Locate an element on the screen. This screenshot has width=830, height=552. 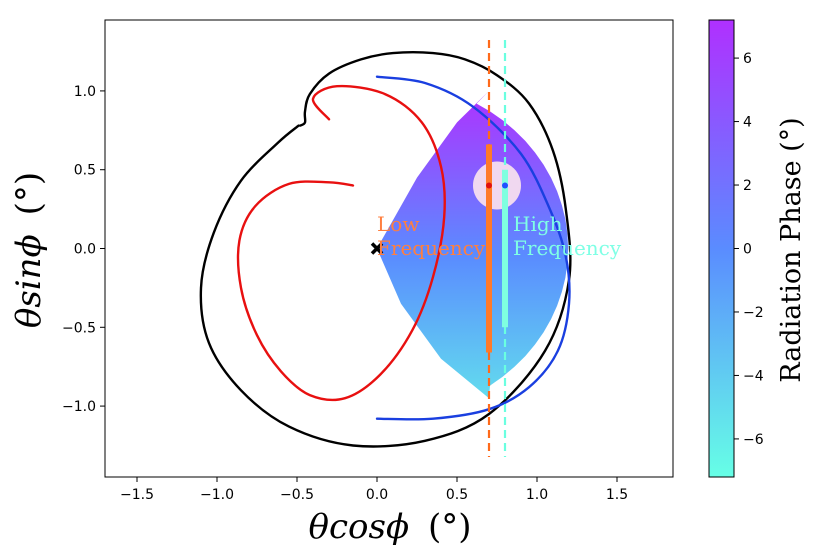
colorbar-tick-label: −6 is located at coordinates (753, 440).